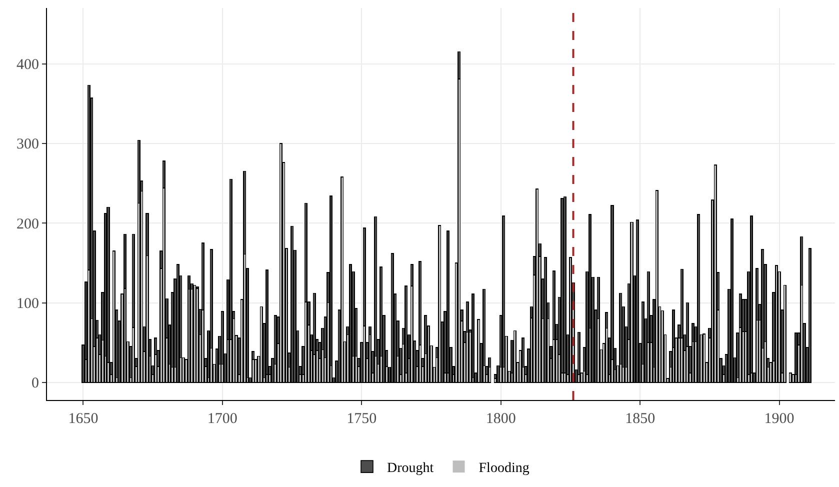 This screenshot has height=487, width=839. I want to click on y-tick-label: 400, so click(27, 65).